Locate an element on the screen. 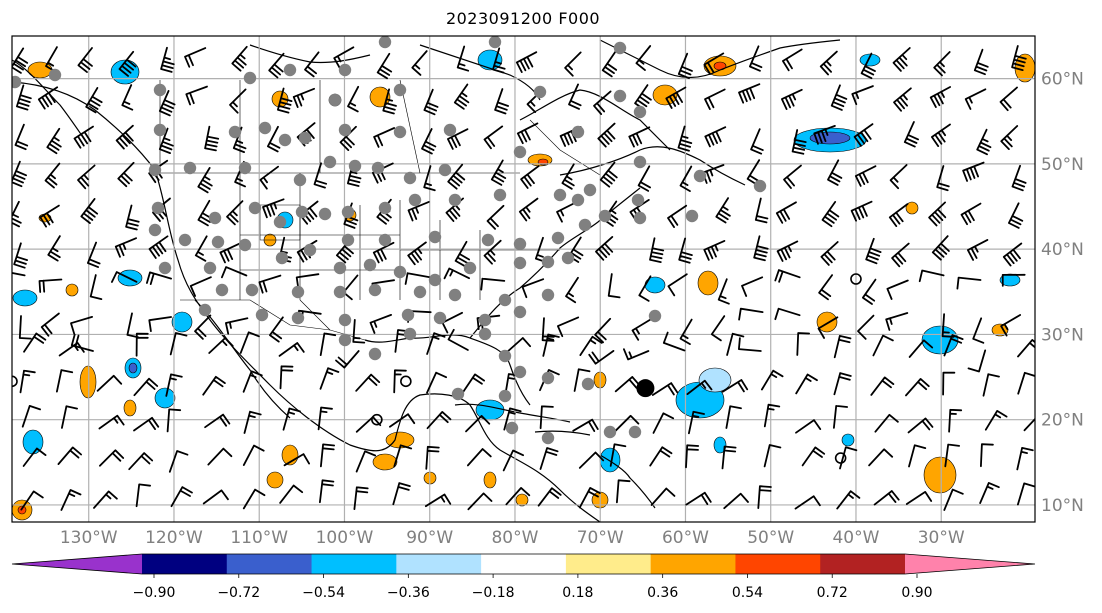 The width and height of the screenshot is (1102, 613). lat-tick-label: 50°N is located at coordinates (1062, 165).